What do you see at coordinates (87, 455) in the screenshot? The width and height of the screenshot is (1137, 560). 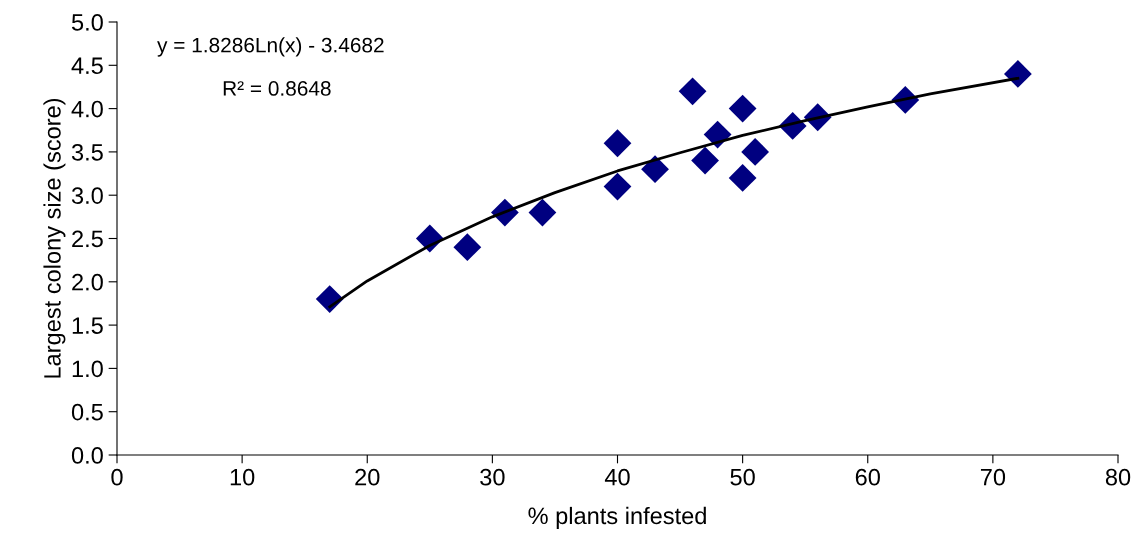 I see `y-tick-label: 0.0` at bounding box center [87, 455].